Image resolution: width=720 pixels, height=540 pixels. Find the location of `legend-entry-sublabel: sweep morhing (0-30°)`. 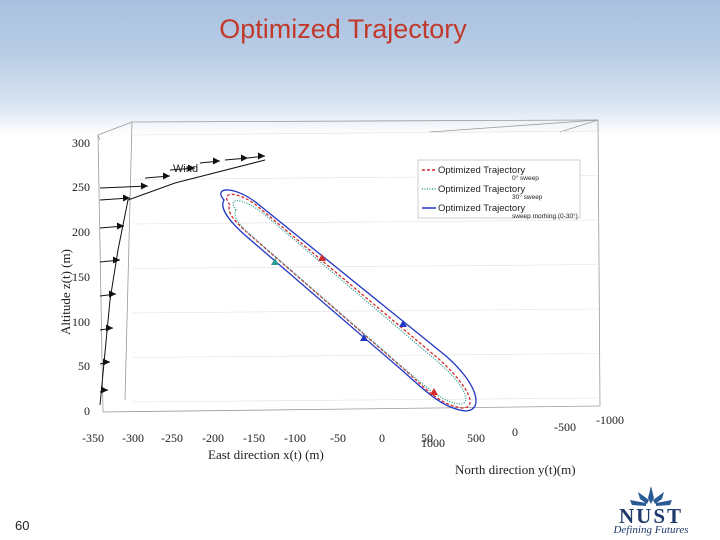

legend-entry-sublabel: sweep morhing (0-30°) is located at coordinates (545, 216).